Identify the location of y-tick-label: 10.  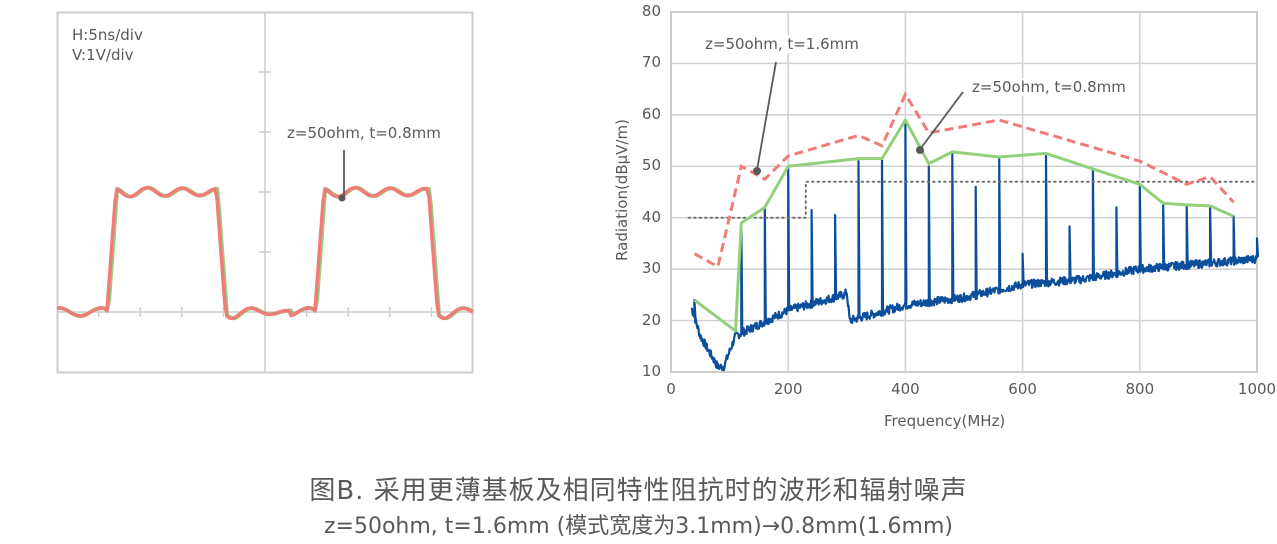
(651, 371).